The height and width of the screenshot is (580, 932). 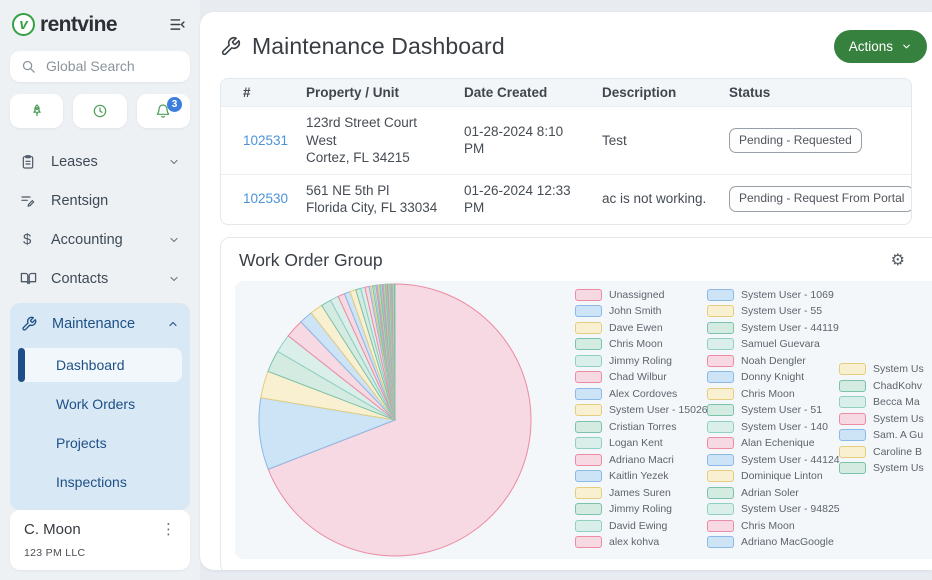 What do you see at coordinates (37, 111) in the screenshot?
I see `rocket-button` at bounding box center [37, 111].